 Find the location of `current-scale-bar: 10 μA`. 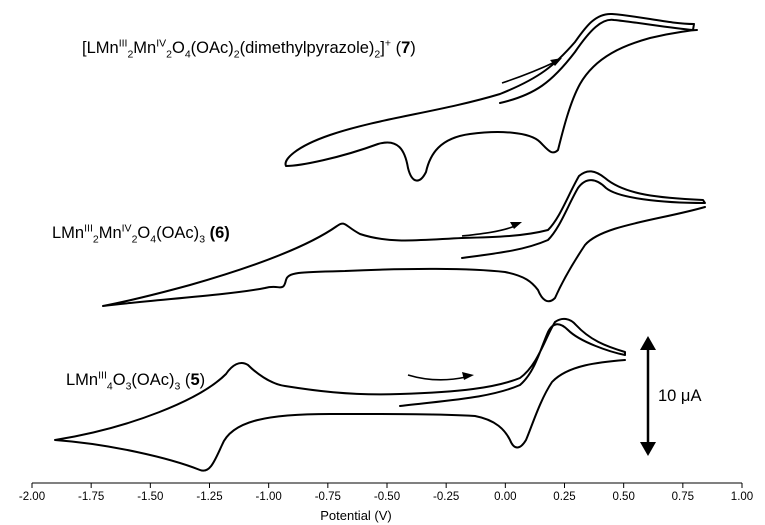

current-scale-bar: 10 μA is located at coordinates (670, 396).